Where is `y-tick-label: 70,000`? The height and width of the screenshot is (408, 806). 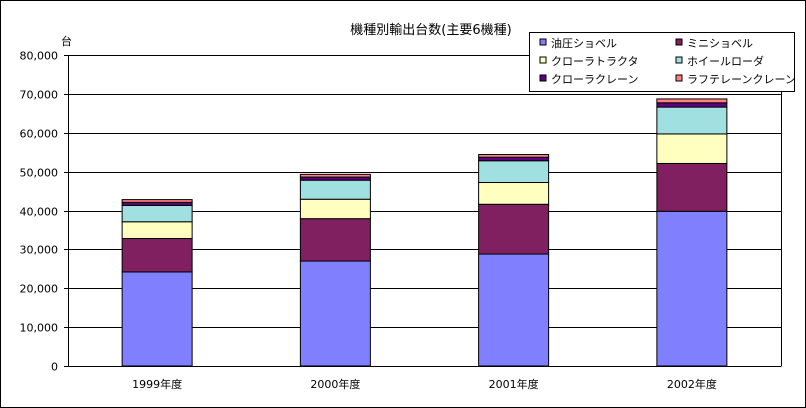
y-tick-label: 70,000 is located at coordinates (39, 95).